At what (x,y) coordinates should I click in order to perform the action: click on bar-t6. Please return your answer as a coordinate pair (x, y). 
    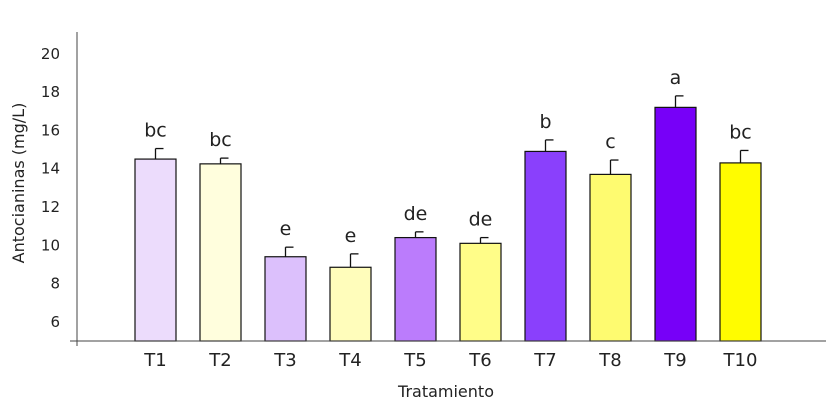
    Looking at the image, I should click on (480, 292).